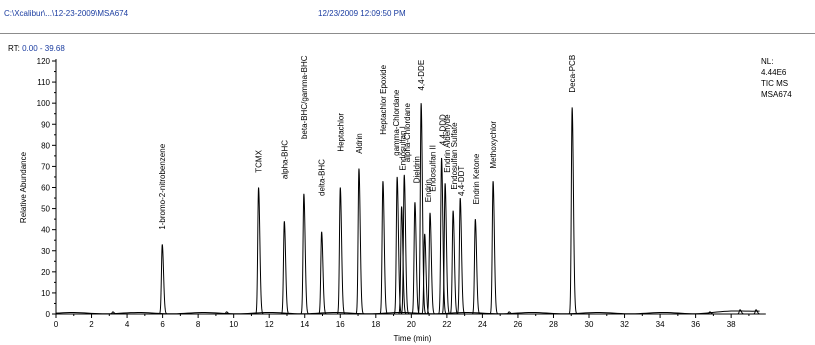  I want to click on x-tick-label: 22, so click(446, 324).